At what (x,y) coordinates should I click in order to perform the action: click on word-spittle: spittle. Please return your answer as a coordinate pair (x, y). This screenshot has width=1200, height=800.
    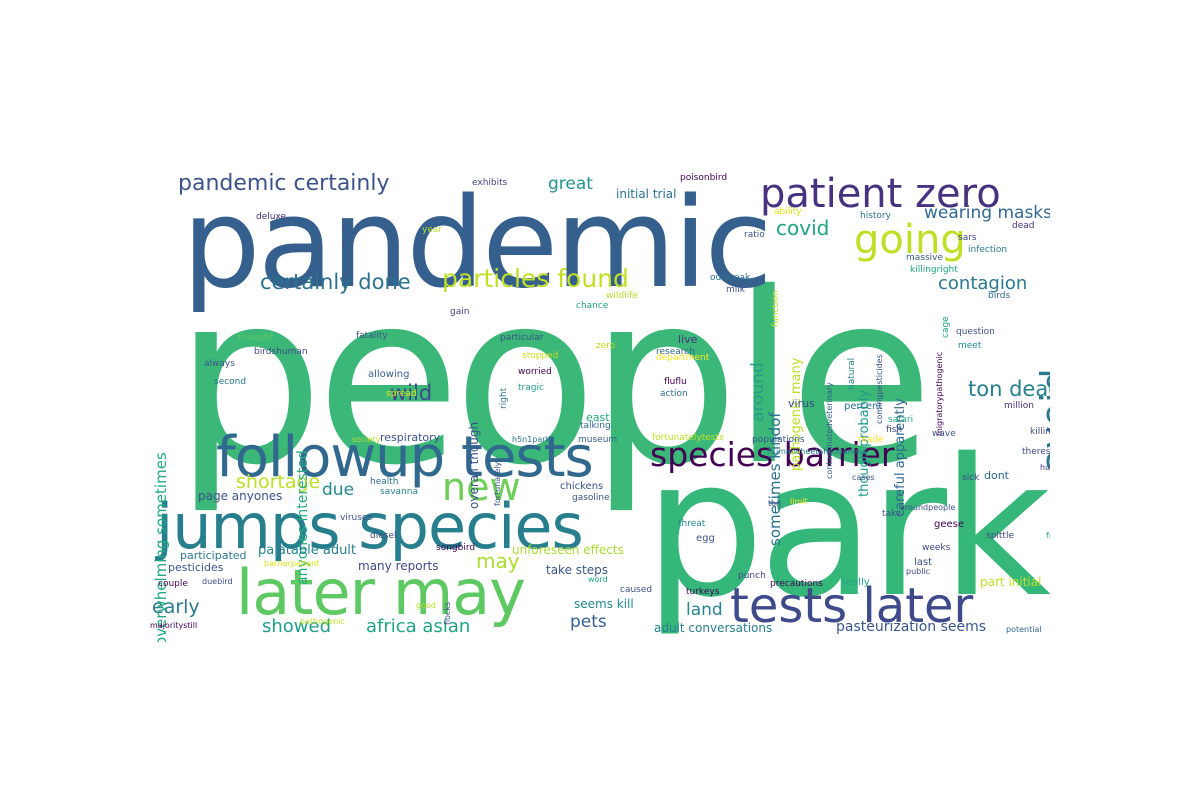
    Looking at the image, I should click on (1000, 536).